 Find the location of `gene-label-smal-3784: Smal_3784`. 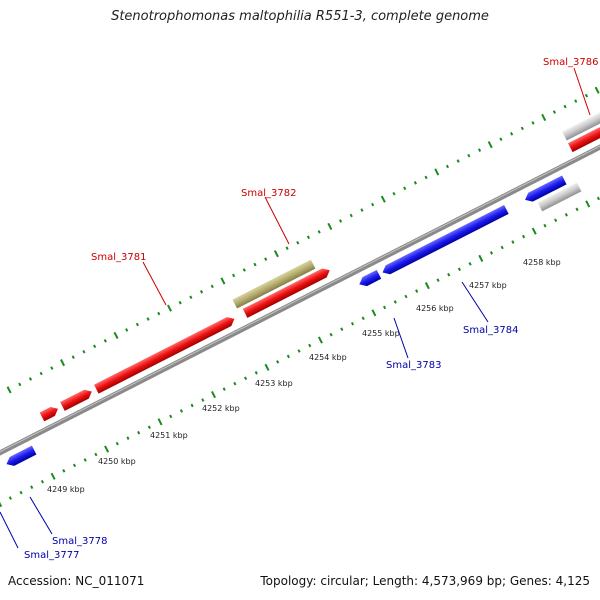

gene-label-smal-3784: Smal_3784 is located at coordinates (490, 330).